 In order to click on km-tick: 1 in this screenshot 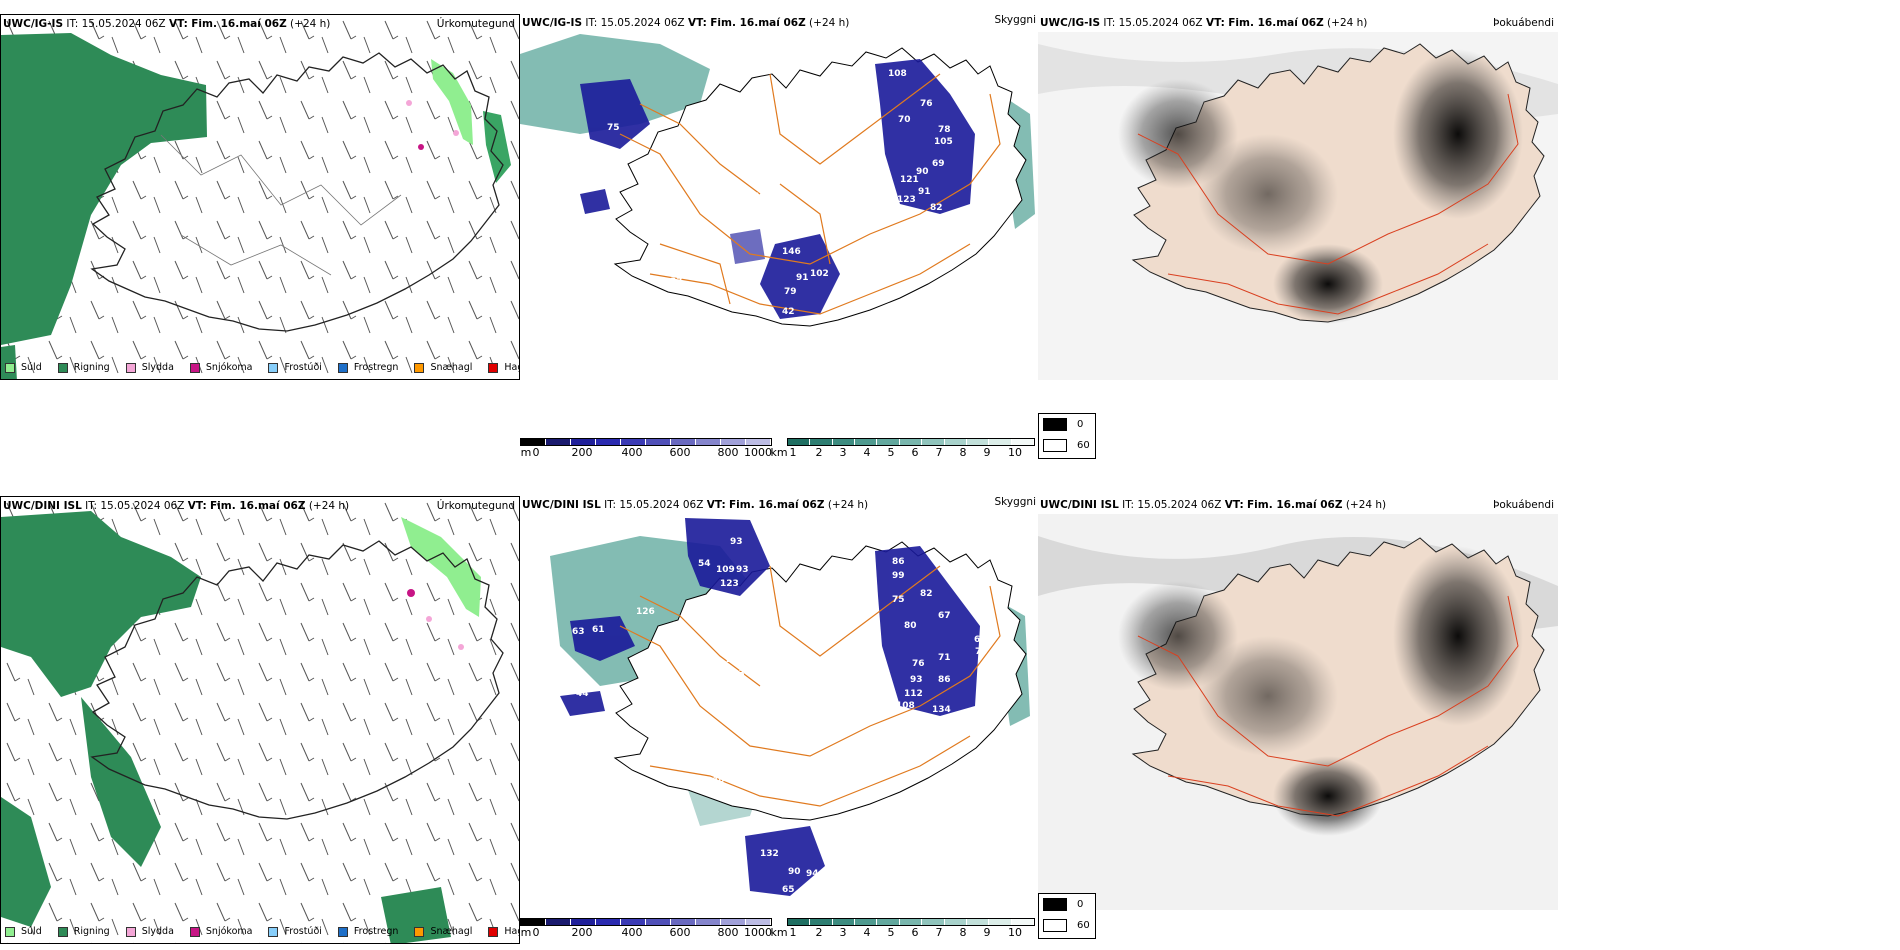, I will do `click(793, 932)`.